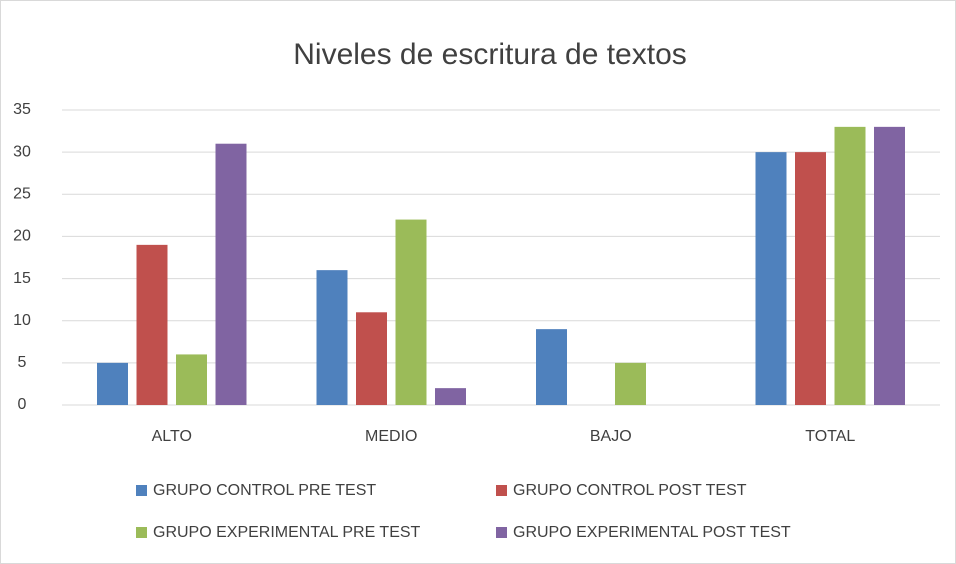 This screenshot has width=956, height=564. What do you see at coordinates (22, 109) in the screenshot?
I see `y-tick-label: 35` at bounding box center [22, 109].